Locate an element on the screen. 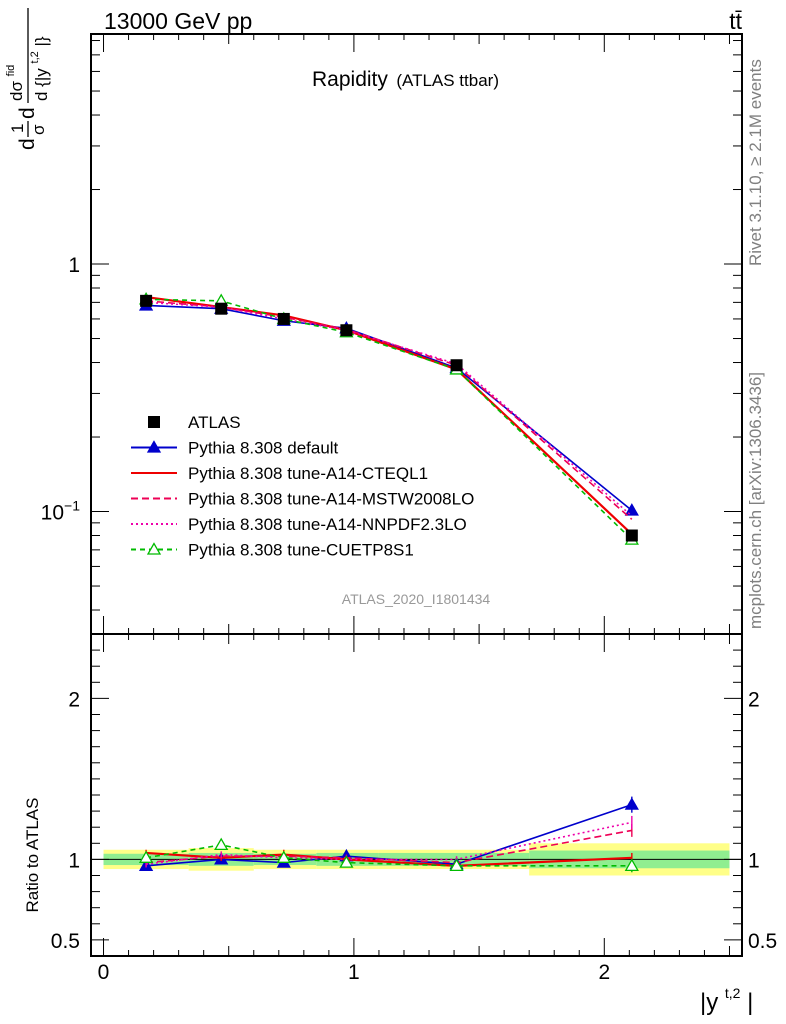  svg-text: d {|y t,2 |} is located at coordinates (37, 68).